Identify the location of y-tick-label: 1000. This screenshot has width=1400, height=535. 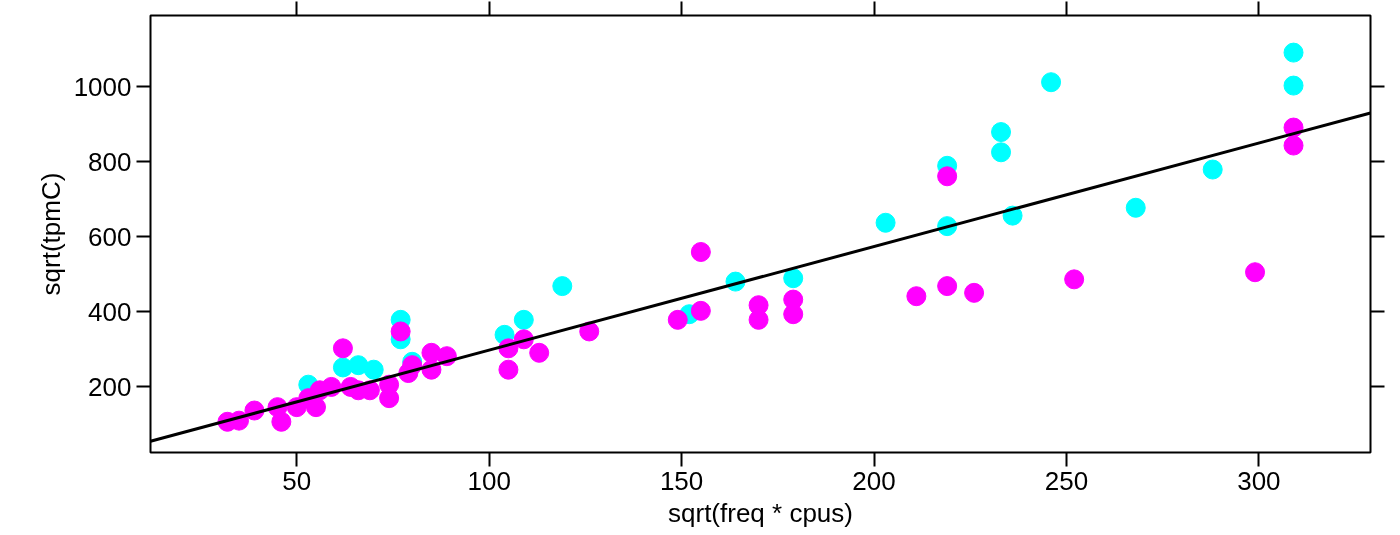
(102, 86).